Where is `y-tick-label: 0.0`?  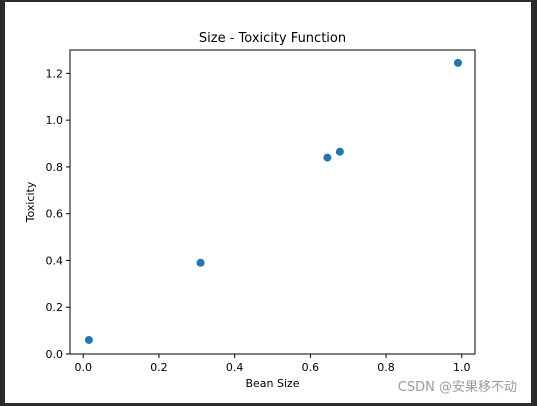
y-tick-label: 0.0 is located at coordinates (55, 354).